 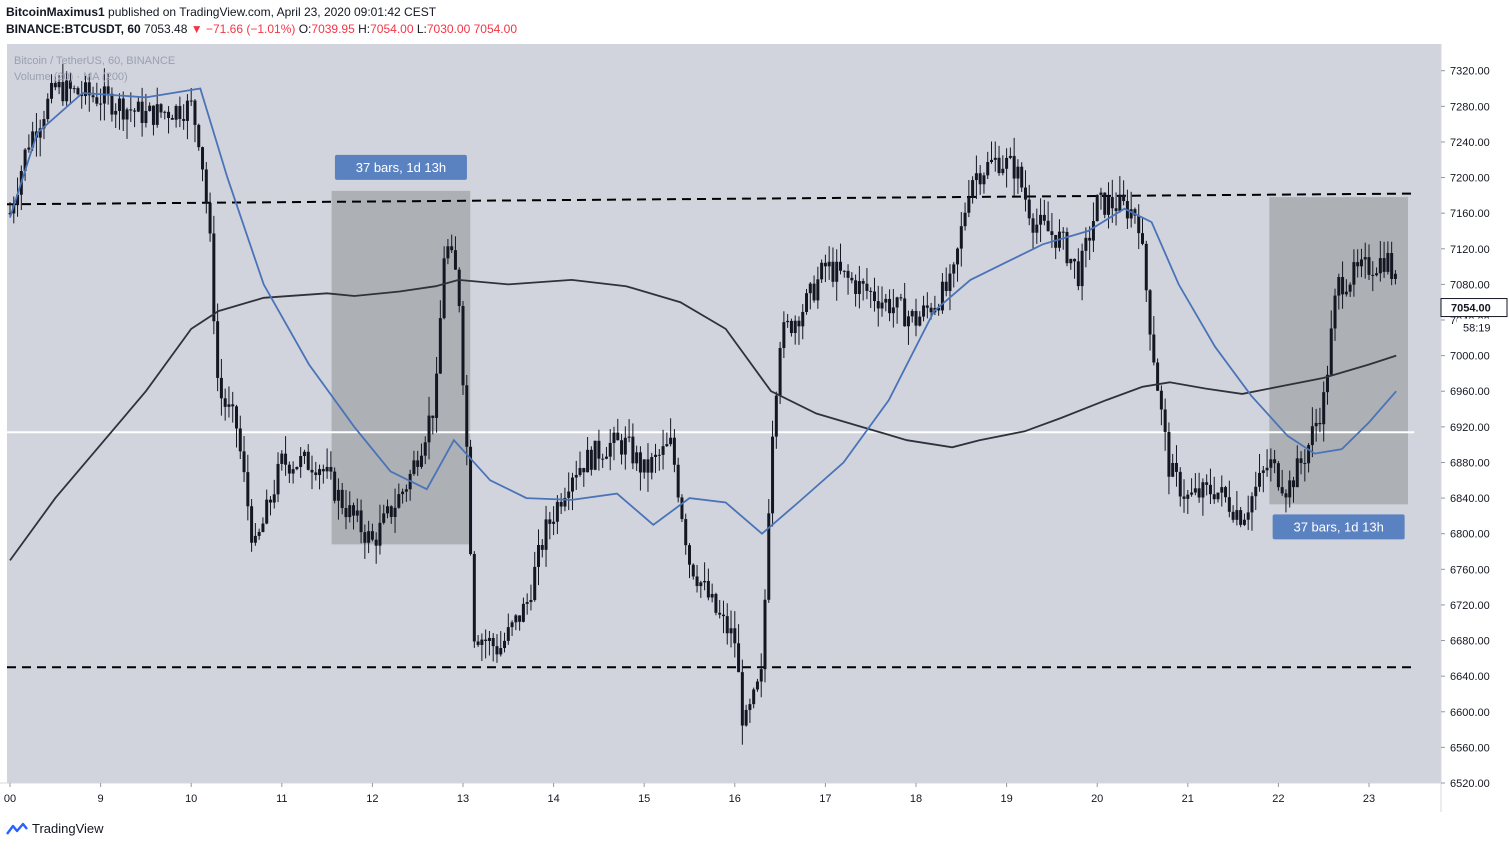 I want to click on current-price-tag, so click(x=1474, y=308).